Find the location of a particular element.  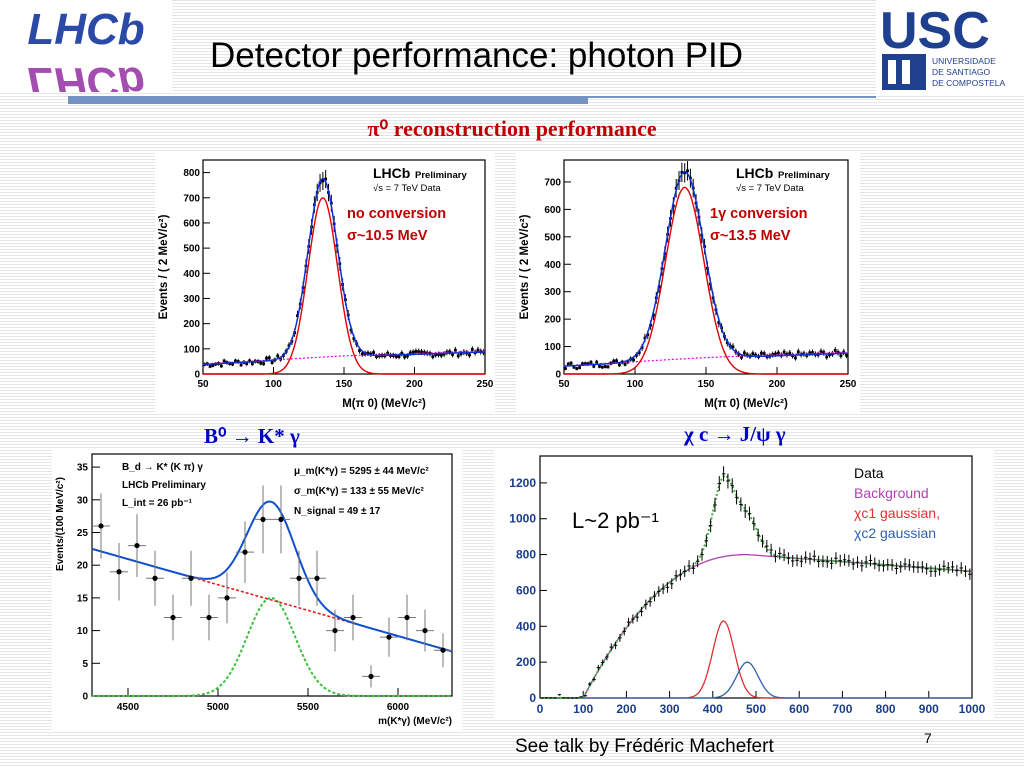

luminosity-tag: L_int = 26 pb⁻¹ is located at coordinates (157, 503).